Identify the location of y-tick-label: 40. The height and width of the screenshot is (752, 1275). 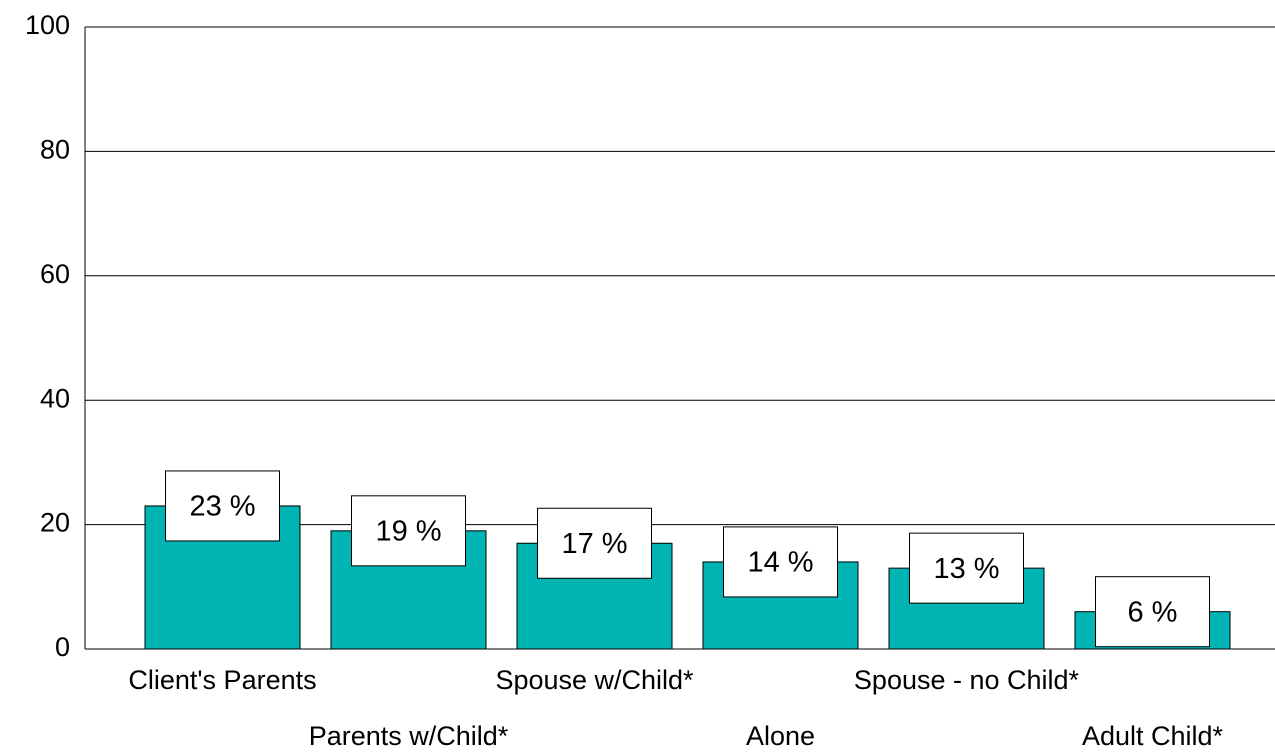
(55, 398).